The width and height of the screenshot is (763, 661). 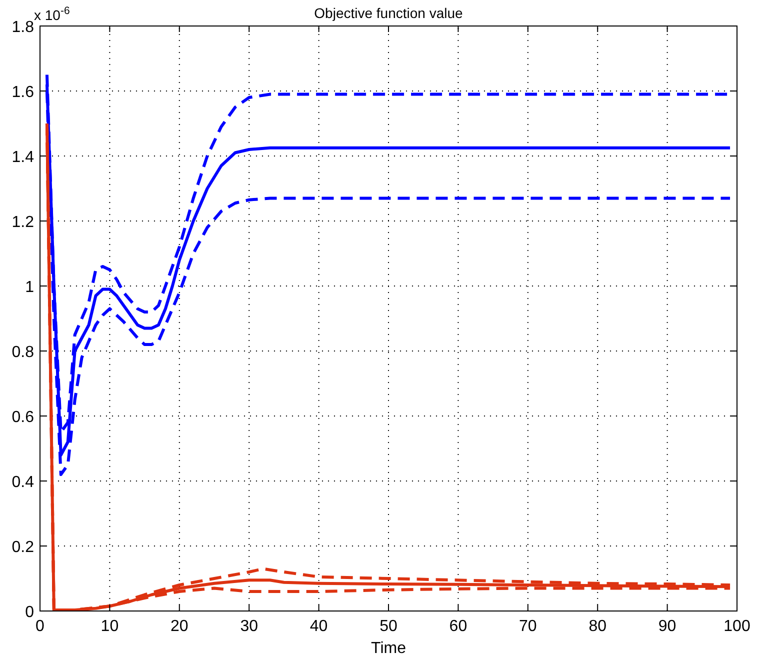 I want to click on x-tick-label: 10, so click(x=109, y=626).